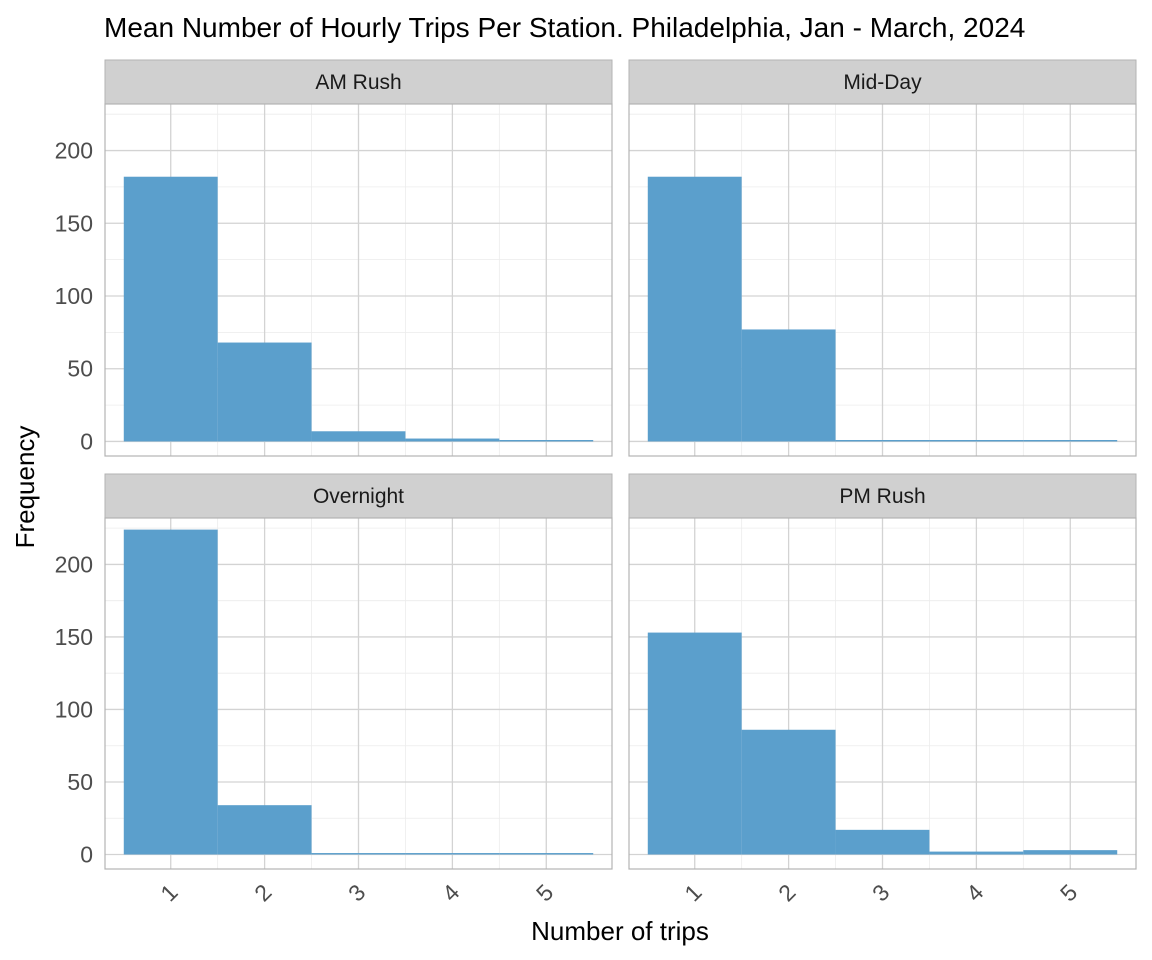 Image resolution: width=1152 pixels, height=960 pixels. I want to click on facet-strip-label: Overnight, so click(358, 496).